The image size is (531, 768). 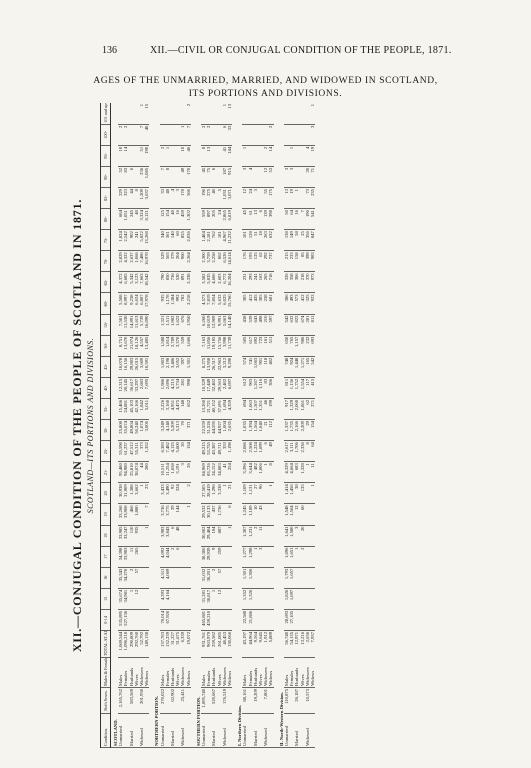 What do you see at coordinates (105, 282) in the screenshot?
I see `header-age-16: 65-` at bounding box center [105, 282].